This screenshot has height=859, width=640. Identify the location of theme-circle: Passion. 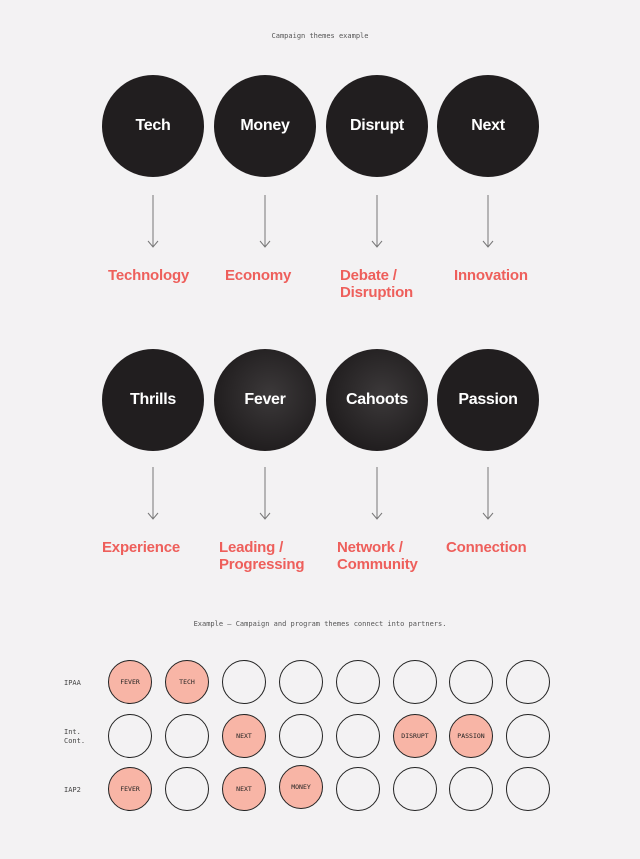
(488, 400).